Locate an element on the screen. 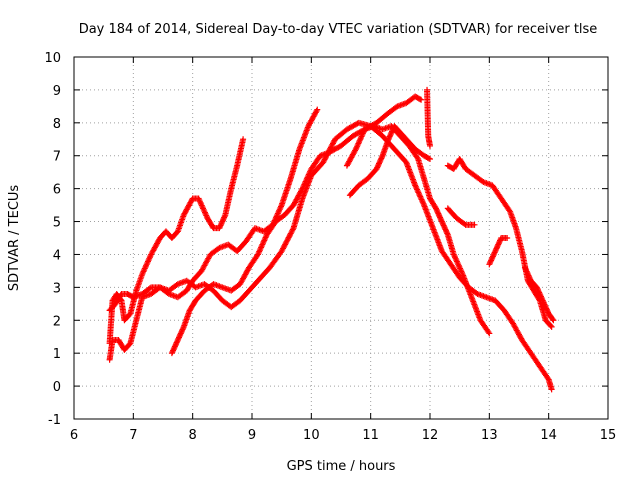 This screenshot has height=480, width=640. y-axis-label: SDTVAR / TECUs is located at coordinates (14, 238).